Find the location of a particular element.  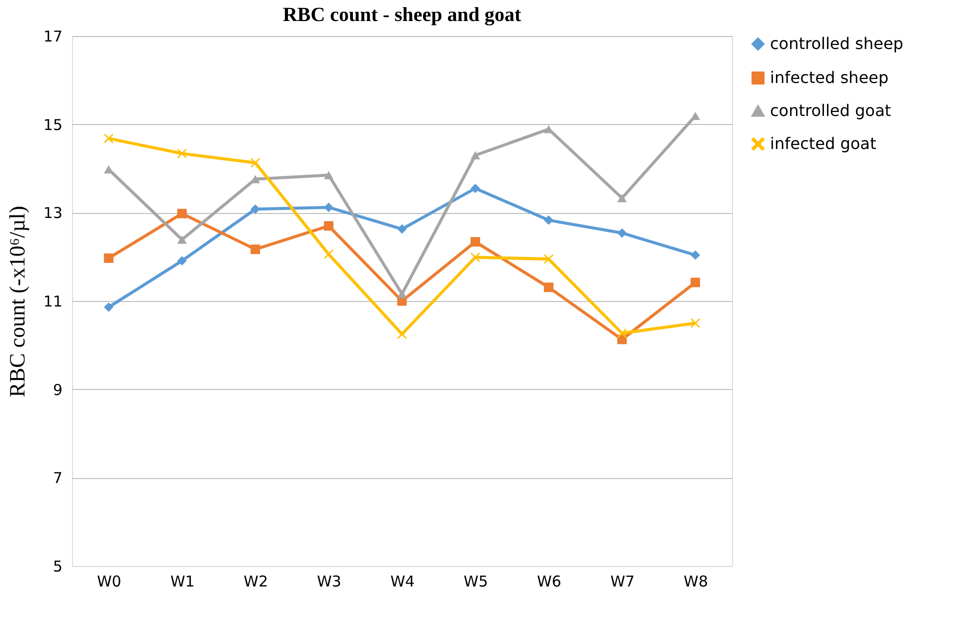

x-tick-label: W8 is located at coordinates (696, 581).